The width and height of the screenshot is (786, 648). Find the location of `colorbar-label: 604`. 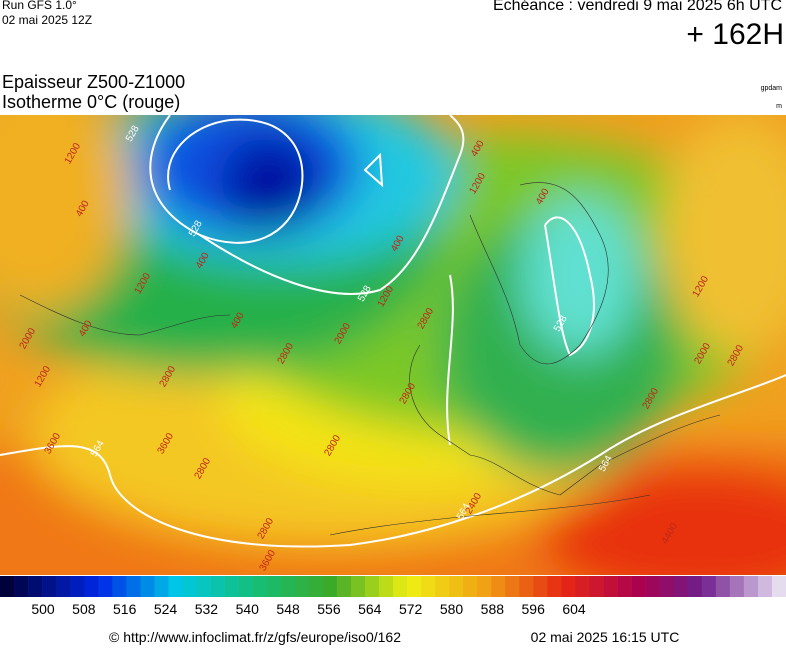

colorbar-label: 604 is located at coordinates (574, 609).